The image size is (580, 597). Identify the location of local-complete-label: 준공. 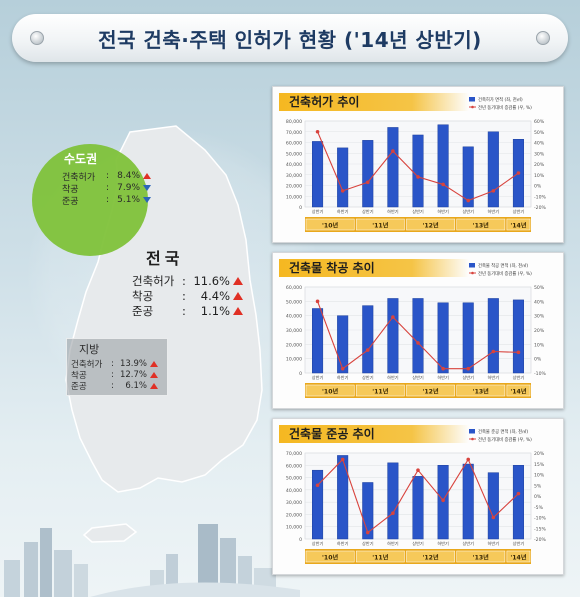
(79, 386).